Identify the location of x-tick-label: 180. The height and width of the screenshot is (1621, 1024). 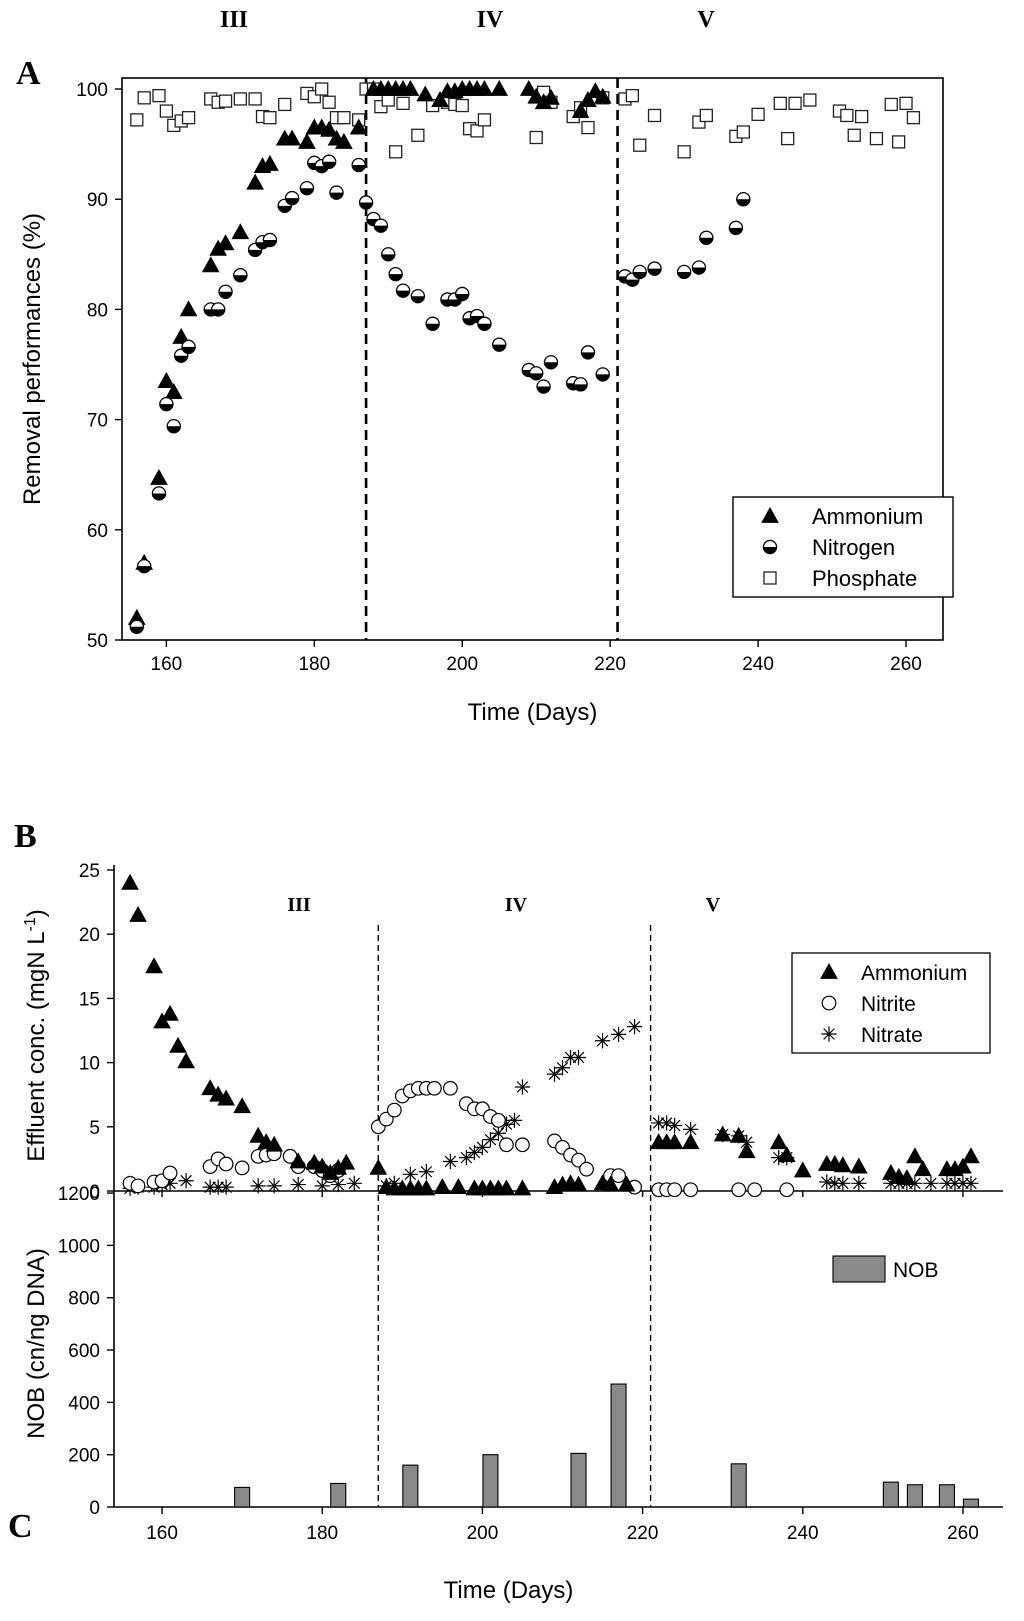
(314, 664).